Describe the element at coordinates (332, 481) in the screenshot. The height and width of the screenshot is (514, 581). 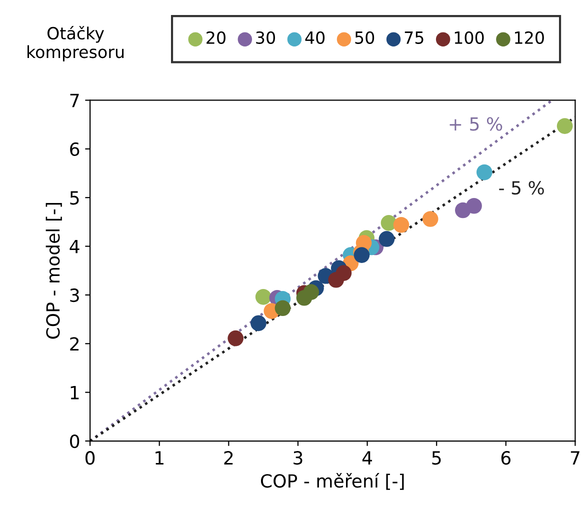
I see `x-axis-title: COP - měření [-]` at that location.